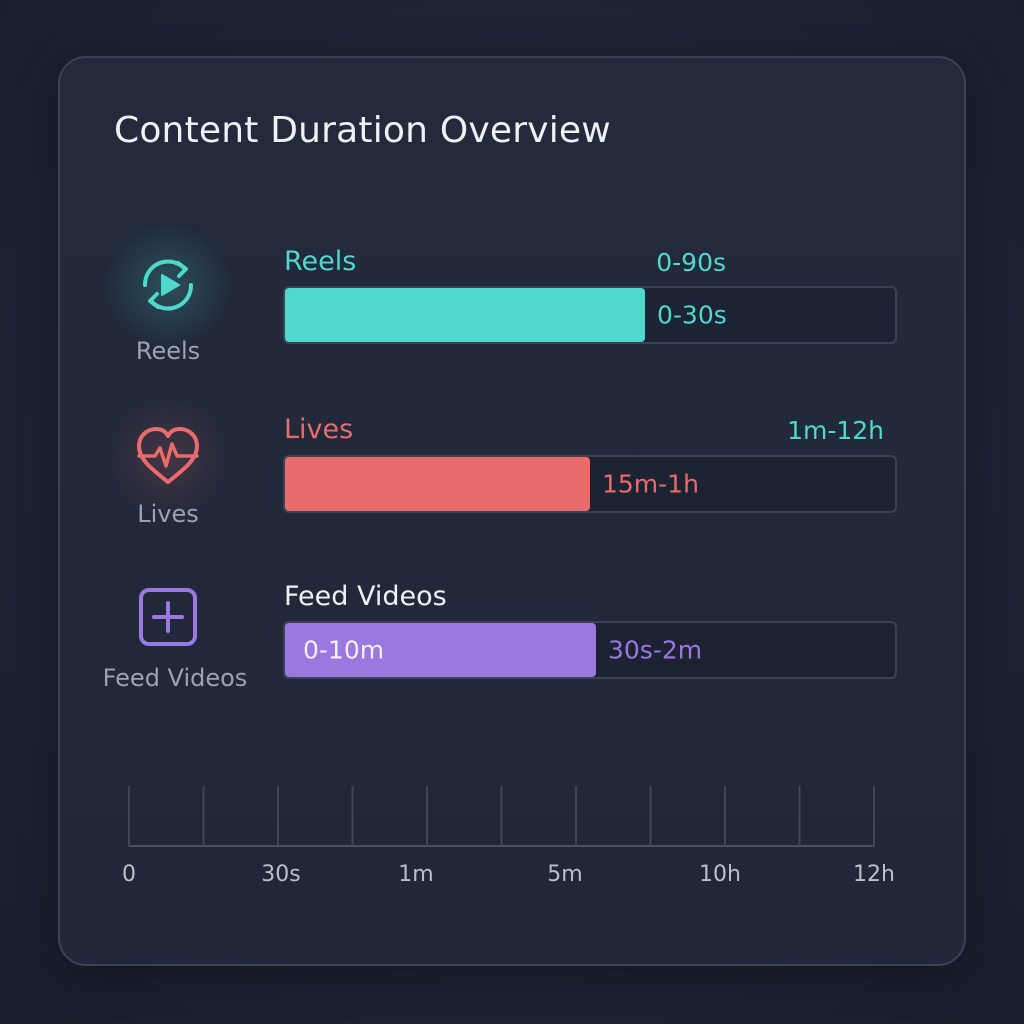 The image size is (1024, 1024). I want to click on axis-tick-label: 10h, so click(720, 874).